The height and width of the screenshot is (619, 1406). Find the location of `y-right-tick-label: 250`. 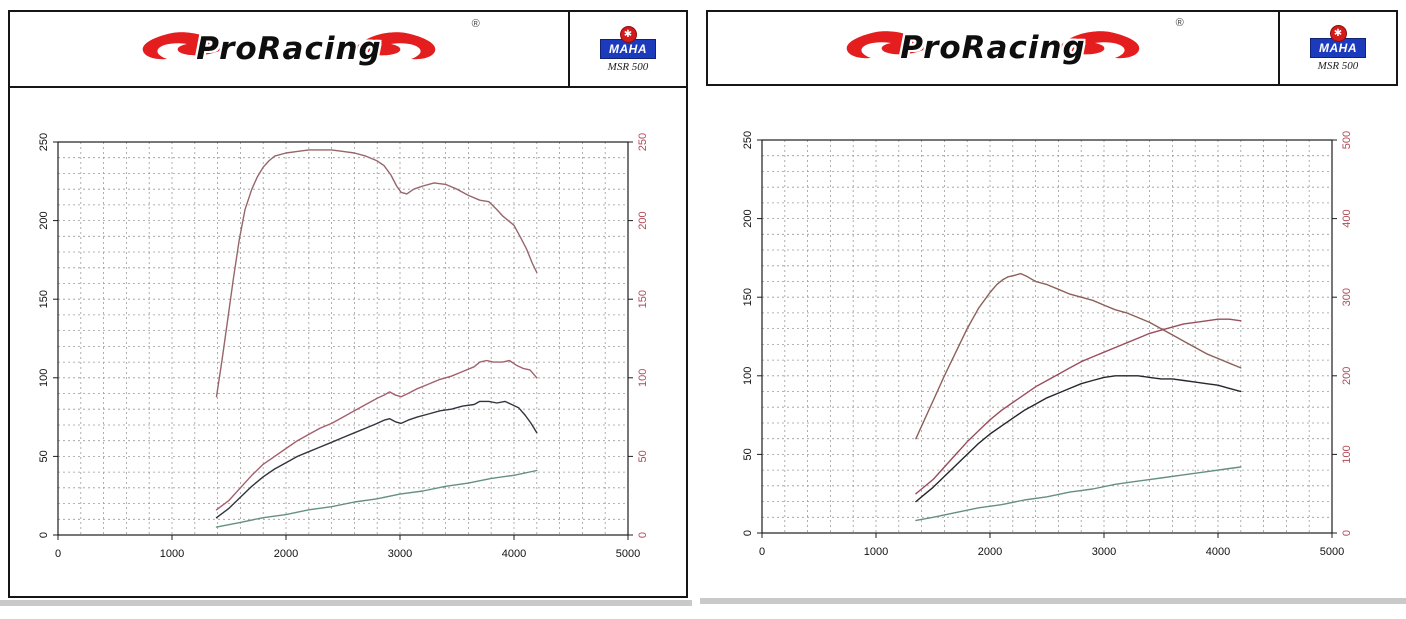

y-right-tick-label: 250 is located at coordinates (643, 142).